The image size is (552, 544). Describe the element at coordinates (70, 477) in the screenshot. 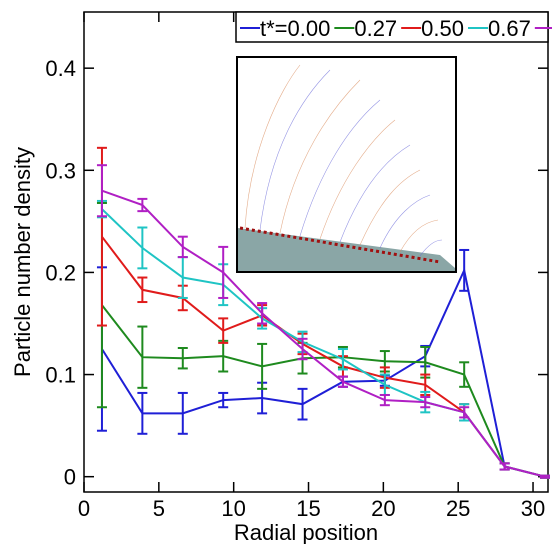

I see `y-tick-label: 0` at that location.